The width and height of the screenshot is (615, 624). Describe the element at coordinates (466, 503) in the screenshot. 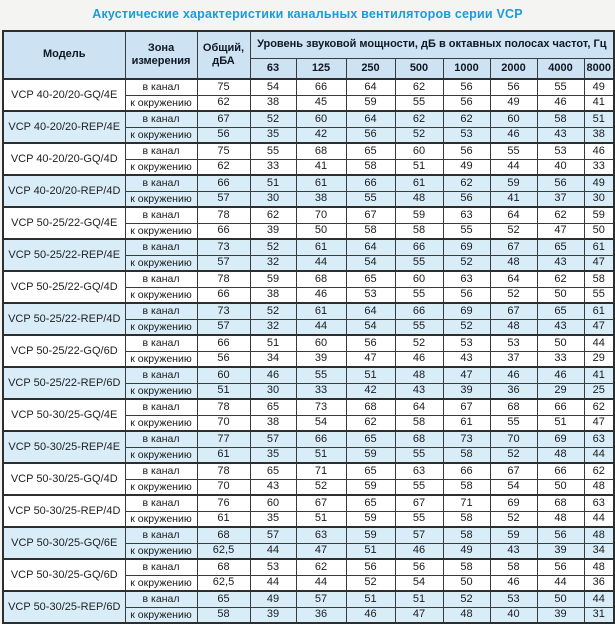

I see `level-cell-1000hz: 71` at that location.